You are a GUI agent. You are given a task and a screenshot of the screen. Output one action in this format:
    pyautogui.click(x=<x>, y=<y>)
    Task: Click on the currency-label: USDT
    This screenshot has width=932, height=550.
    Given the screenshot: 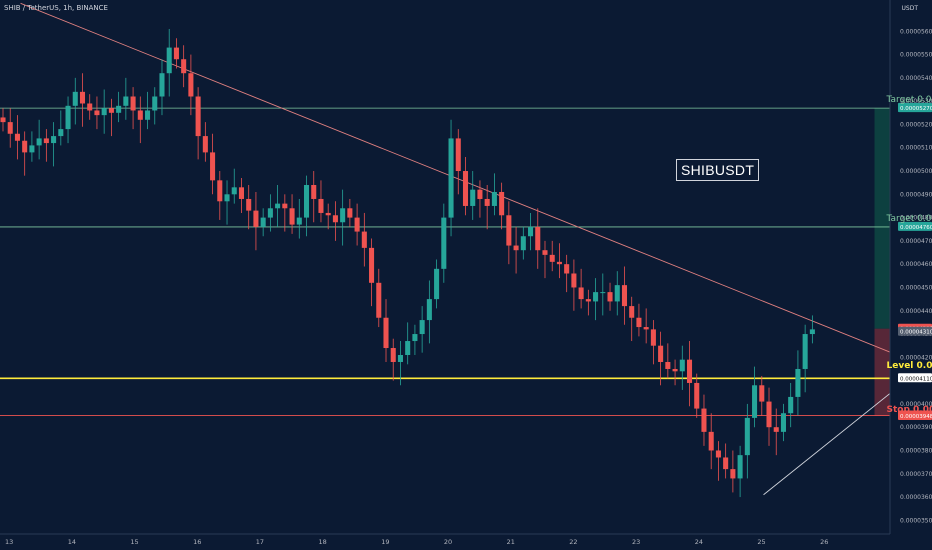 What is the action you would take?
    pyautogui.click(x=910, y=8)
    